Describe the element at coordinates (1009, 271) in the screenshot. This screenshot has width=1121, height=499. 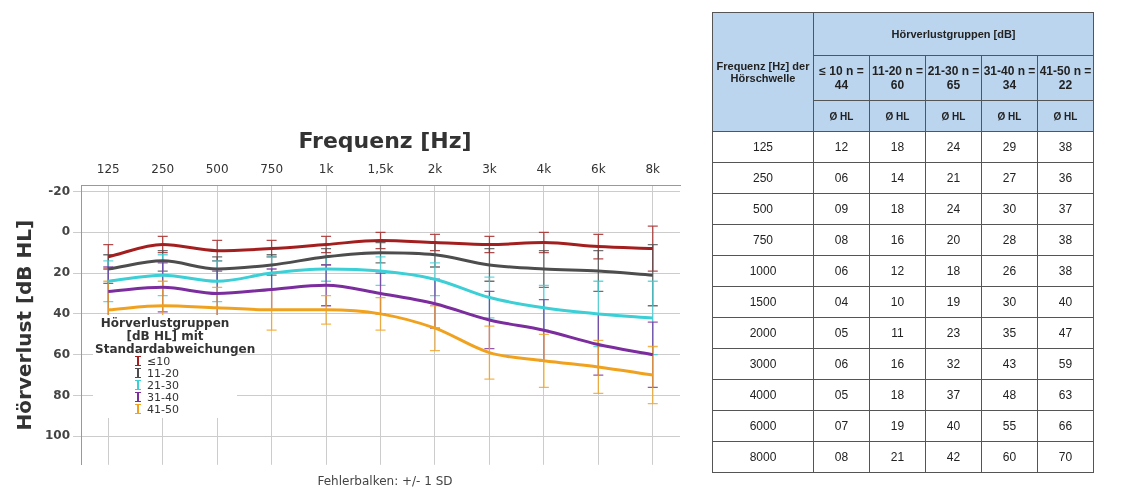
I see `data-label: 26` at that location.